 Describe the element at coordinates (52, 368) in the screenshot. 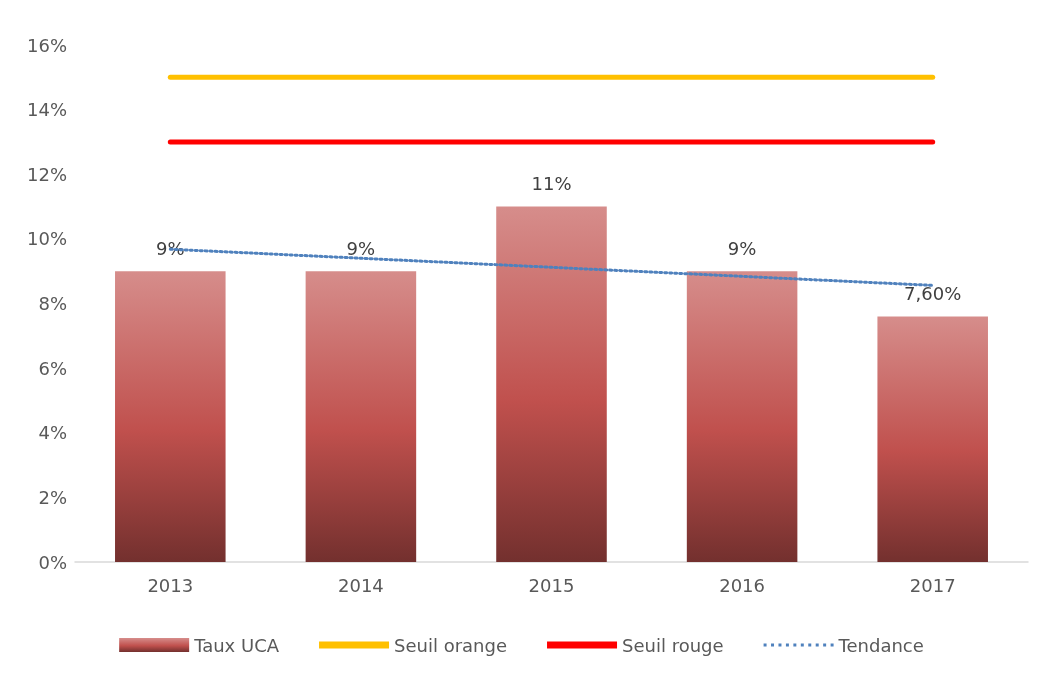

I see `y-tick-label: 6%` at that location.